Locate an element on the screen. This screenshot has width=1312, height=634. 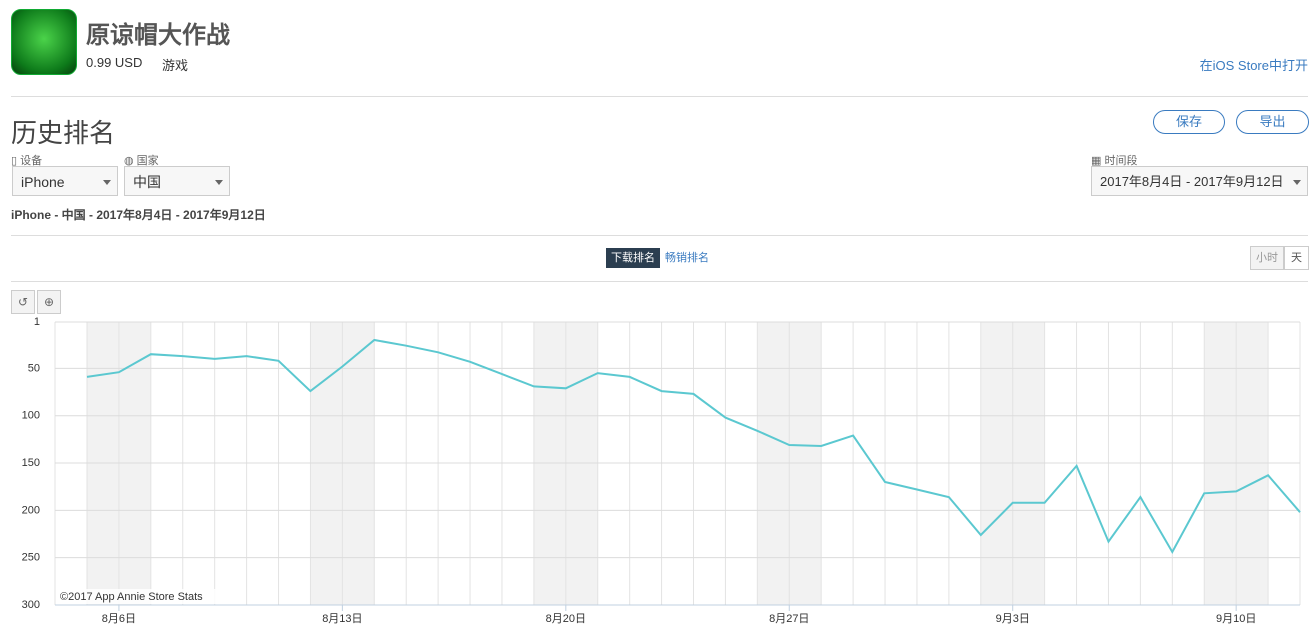
country-label: ◍ 国家 is located at coordinates (141, 161).